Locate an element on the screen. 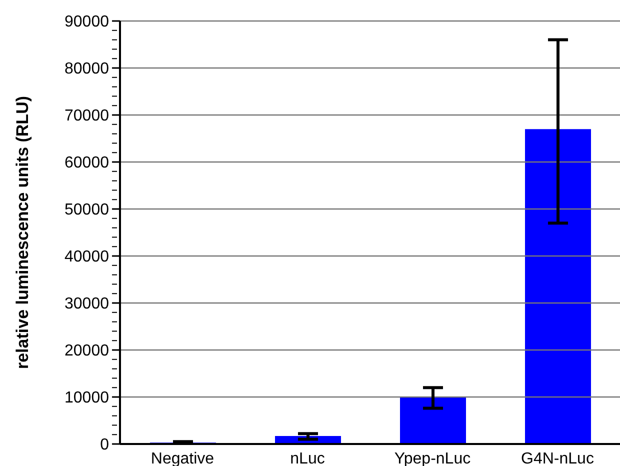 This screenshot has width=620, height=466. x-tick-label: nLuc is located at coordinates (307, 458).